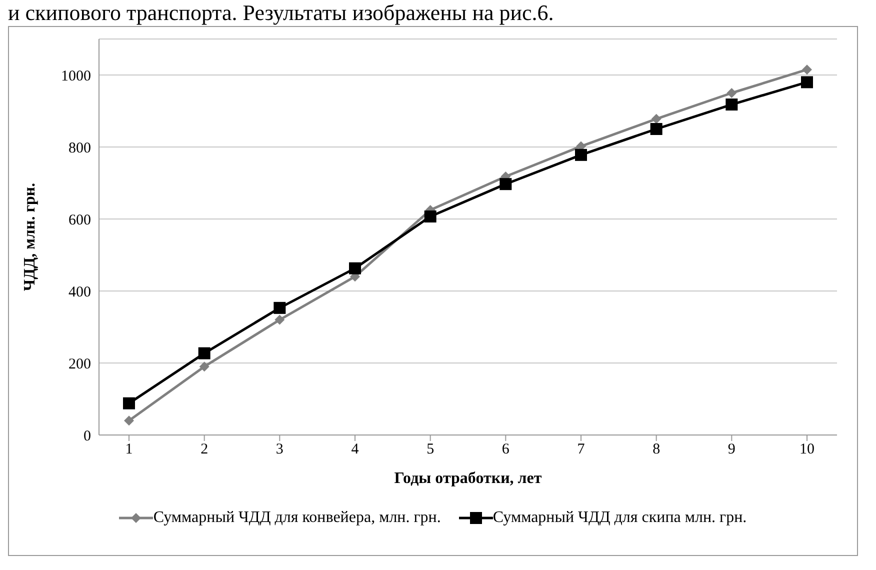 This screenshot has width=876, height=570. What do you see at coordinates (129, 450) in the screenshot?
I see `x-tick-label: 1` at bounding box center [129, 450].